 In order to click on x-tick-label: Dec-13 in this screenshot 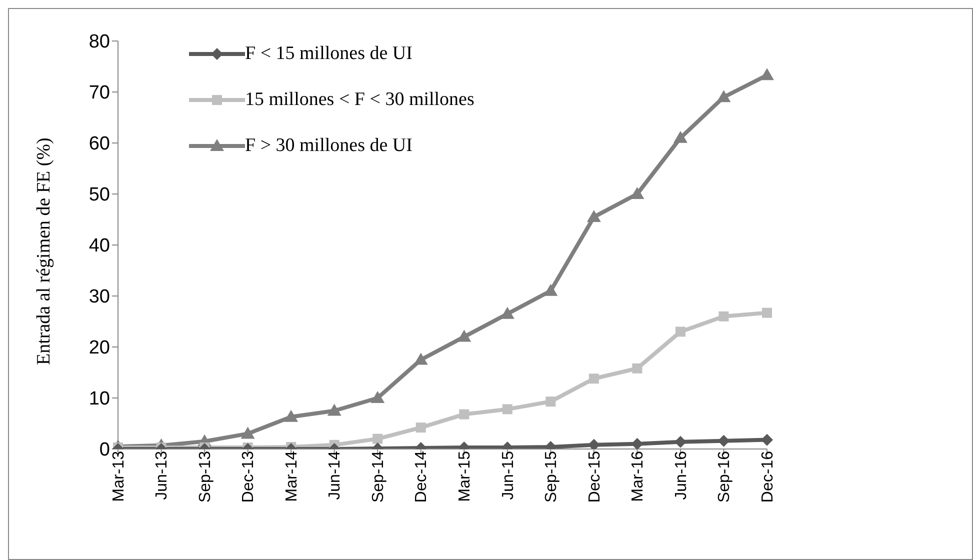, I will do `click(249, 476)`.